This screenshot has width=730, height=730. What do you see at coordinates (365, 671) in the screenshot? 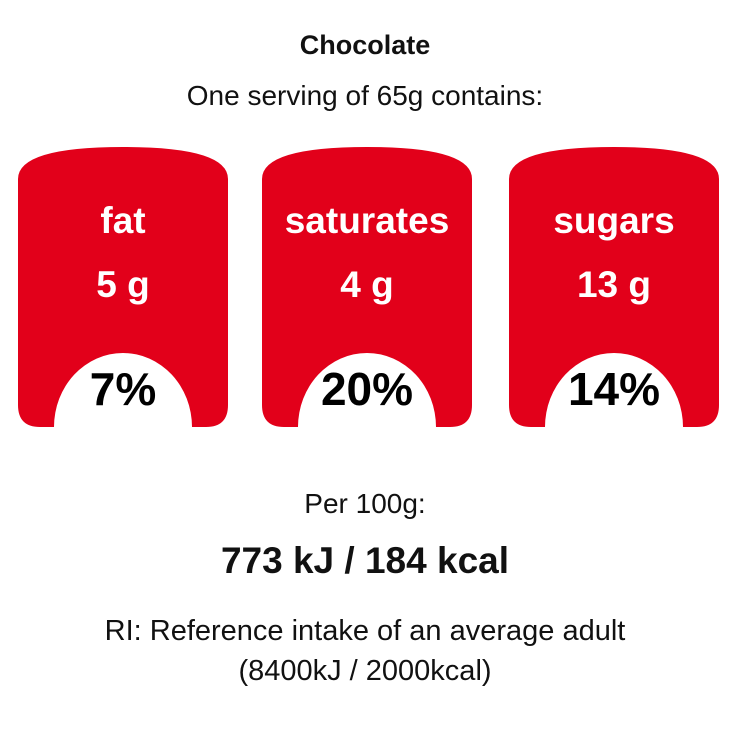
I see `reference-intake-values: (8400kJ / 2000kcal)` at bounding box center [365, 671].